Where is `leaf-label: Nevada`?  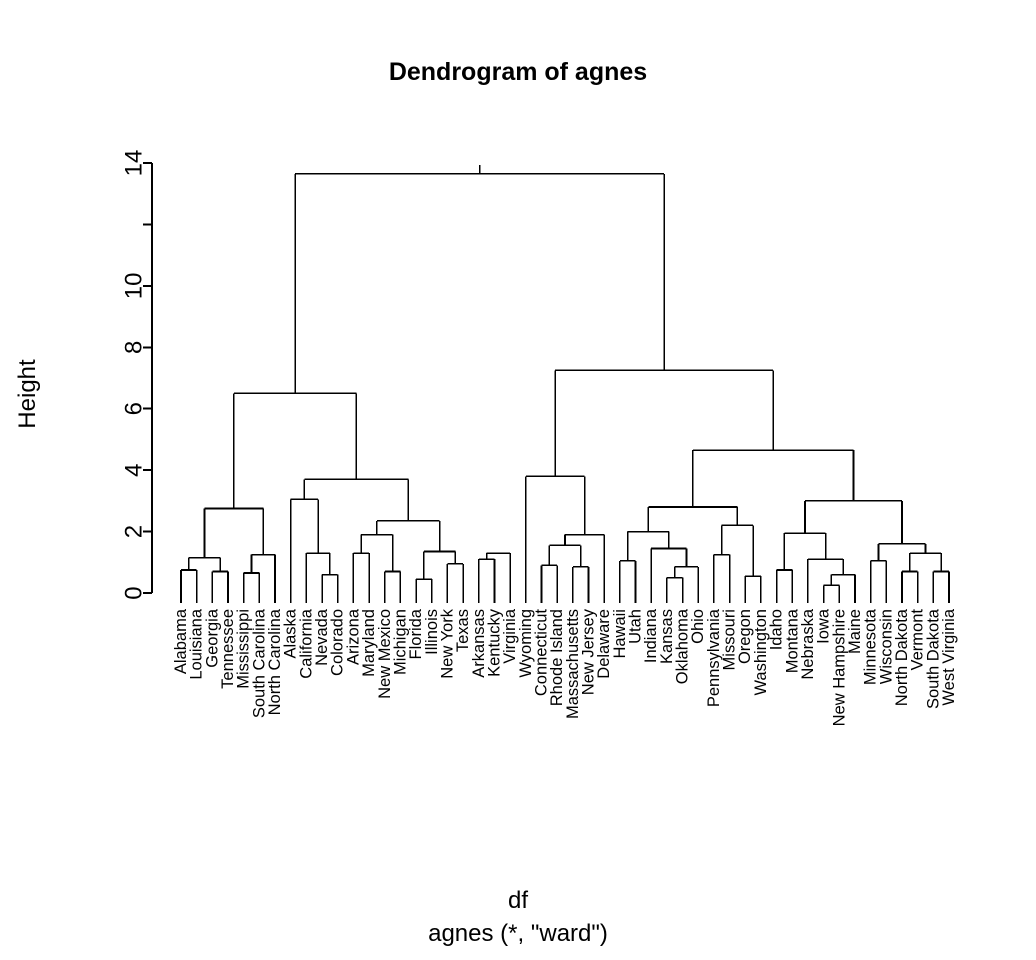 leaf-label: Nevada is located at coordinates (322, 637).